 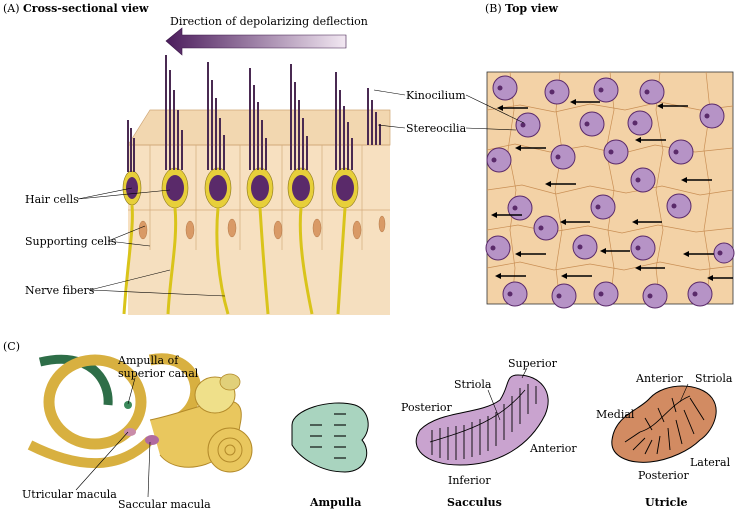 I want to click on utricle-posterior-label: Posterior, so click(x=663, y=475).